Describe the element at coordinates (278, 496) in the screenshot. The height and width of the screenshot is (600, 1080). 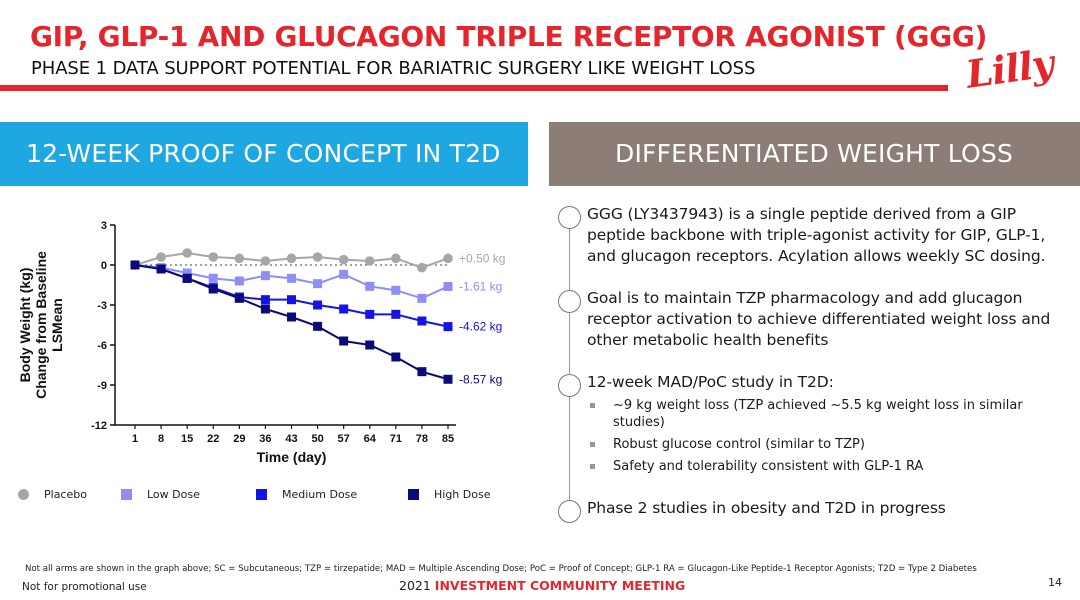
I see `chart-legend: Placebo Low Dose Medium Dose High Dose` at that location.